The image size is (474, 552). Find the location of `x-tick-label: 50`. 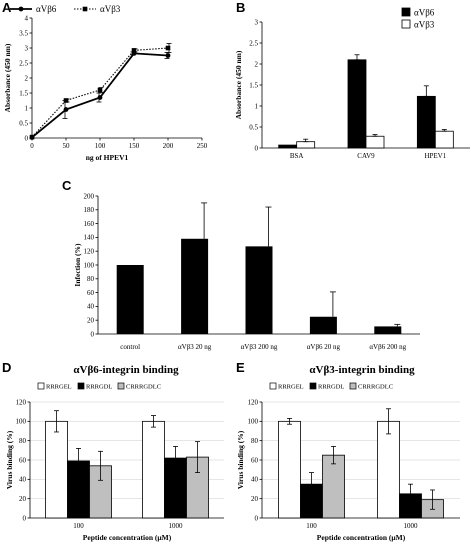

x-tick-label: 50 is located at coordinates (67, 146).